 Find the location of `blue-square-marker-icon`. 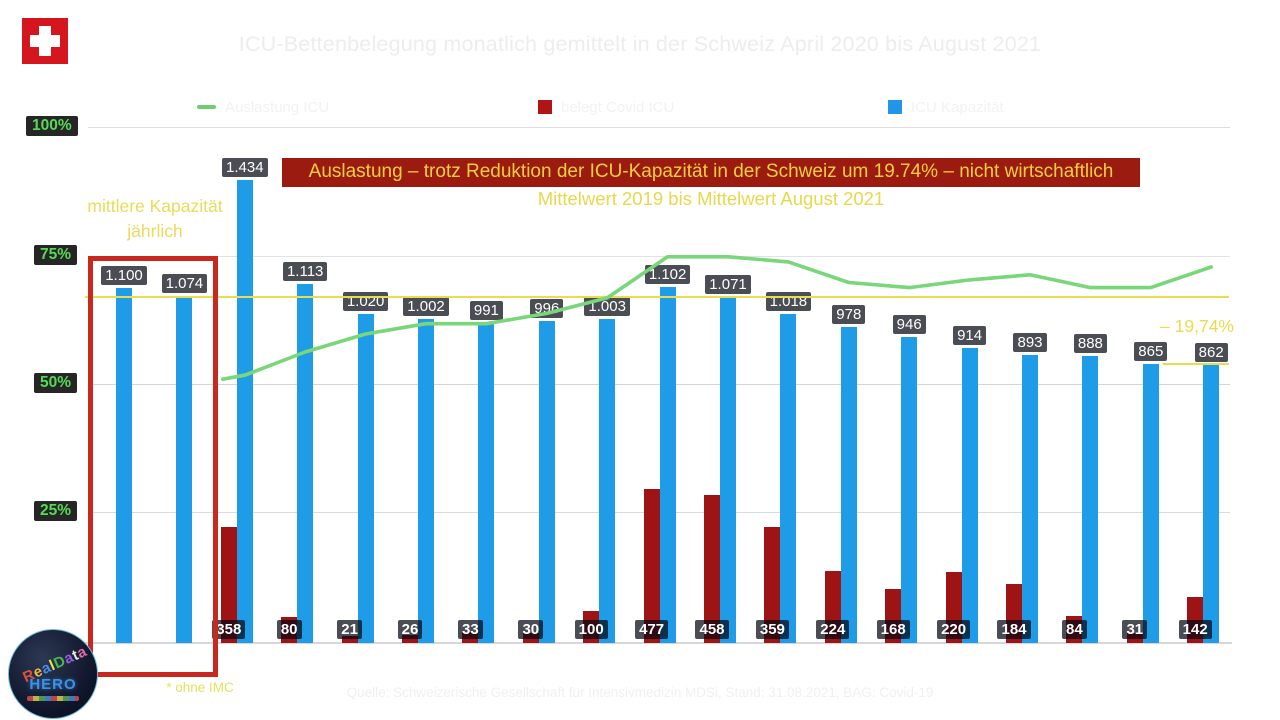

blue-square-marker-icon is located at coordinates (895, 107).